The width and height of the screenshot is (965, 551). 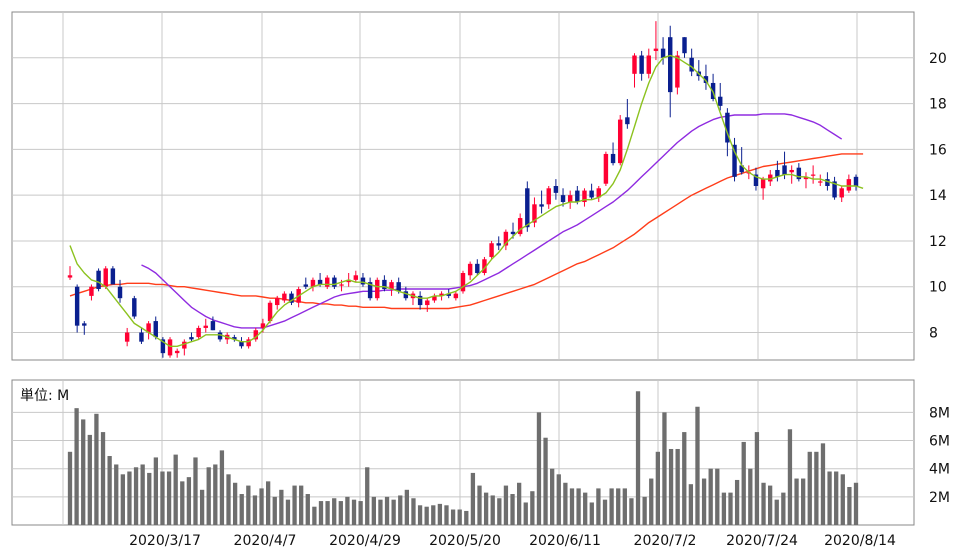 I want to click on price-y-tick-label: 18, so click(x=938, y=105).